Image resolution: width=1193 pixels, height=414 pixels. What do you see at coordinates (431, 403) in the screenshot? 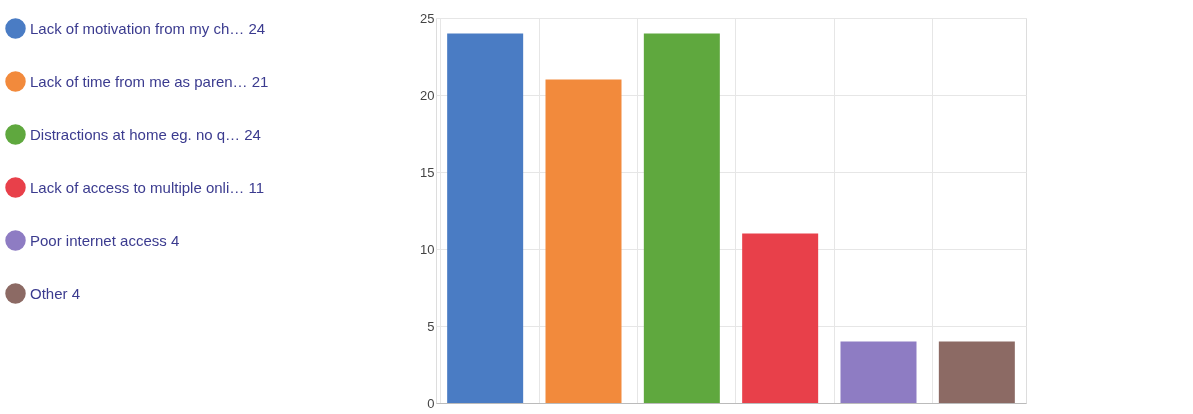
I see `y-tick-label: 0` at bounding box center [431, 403].